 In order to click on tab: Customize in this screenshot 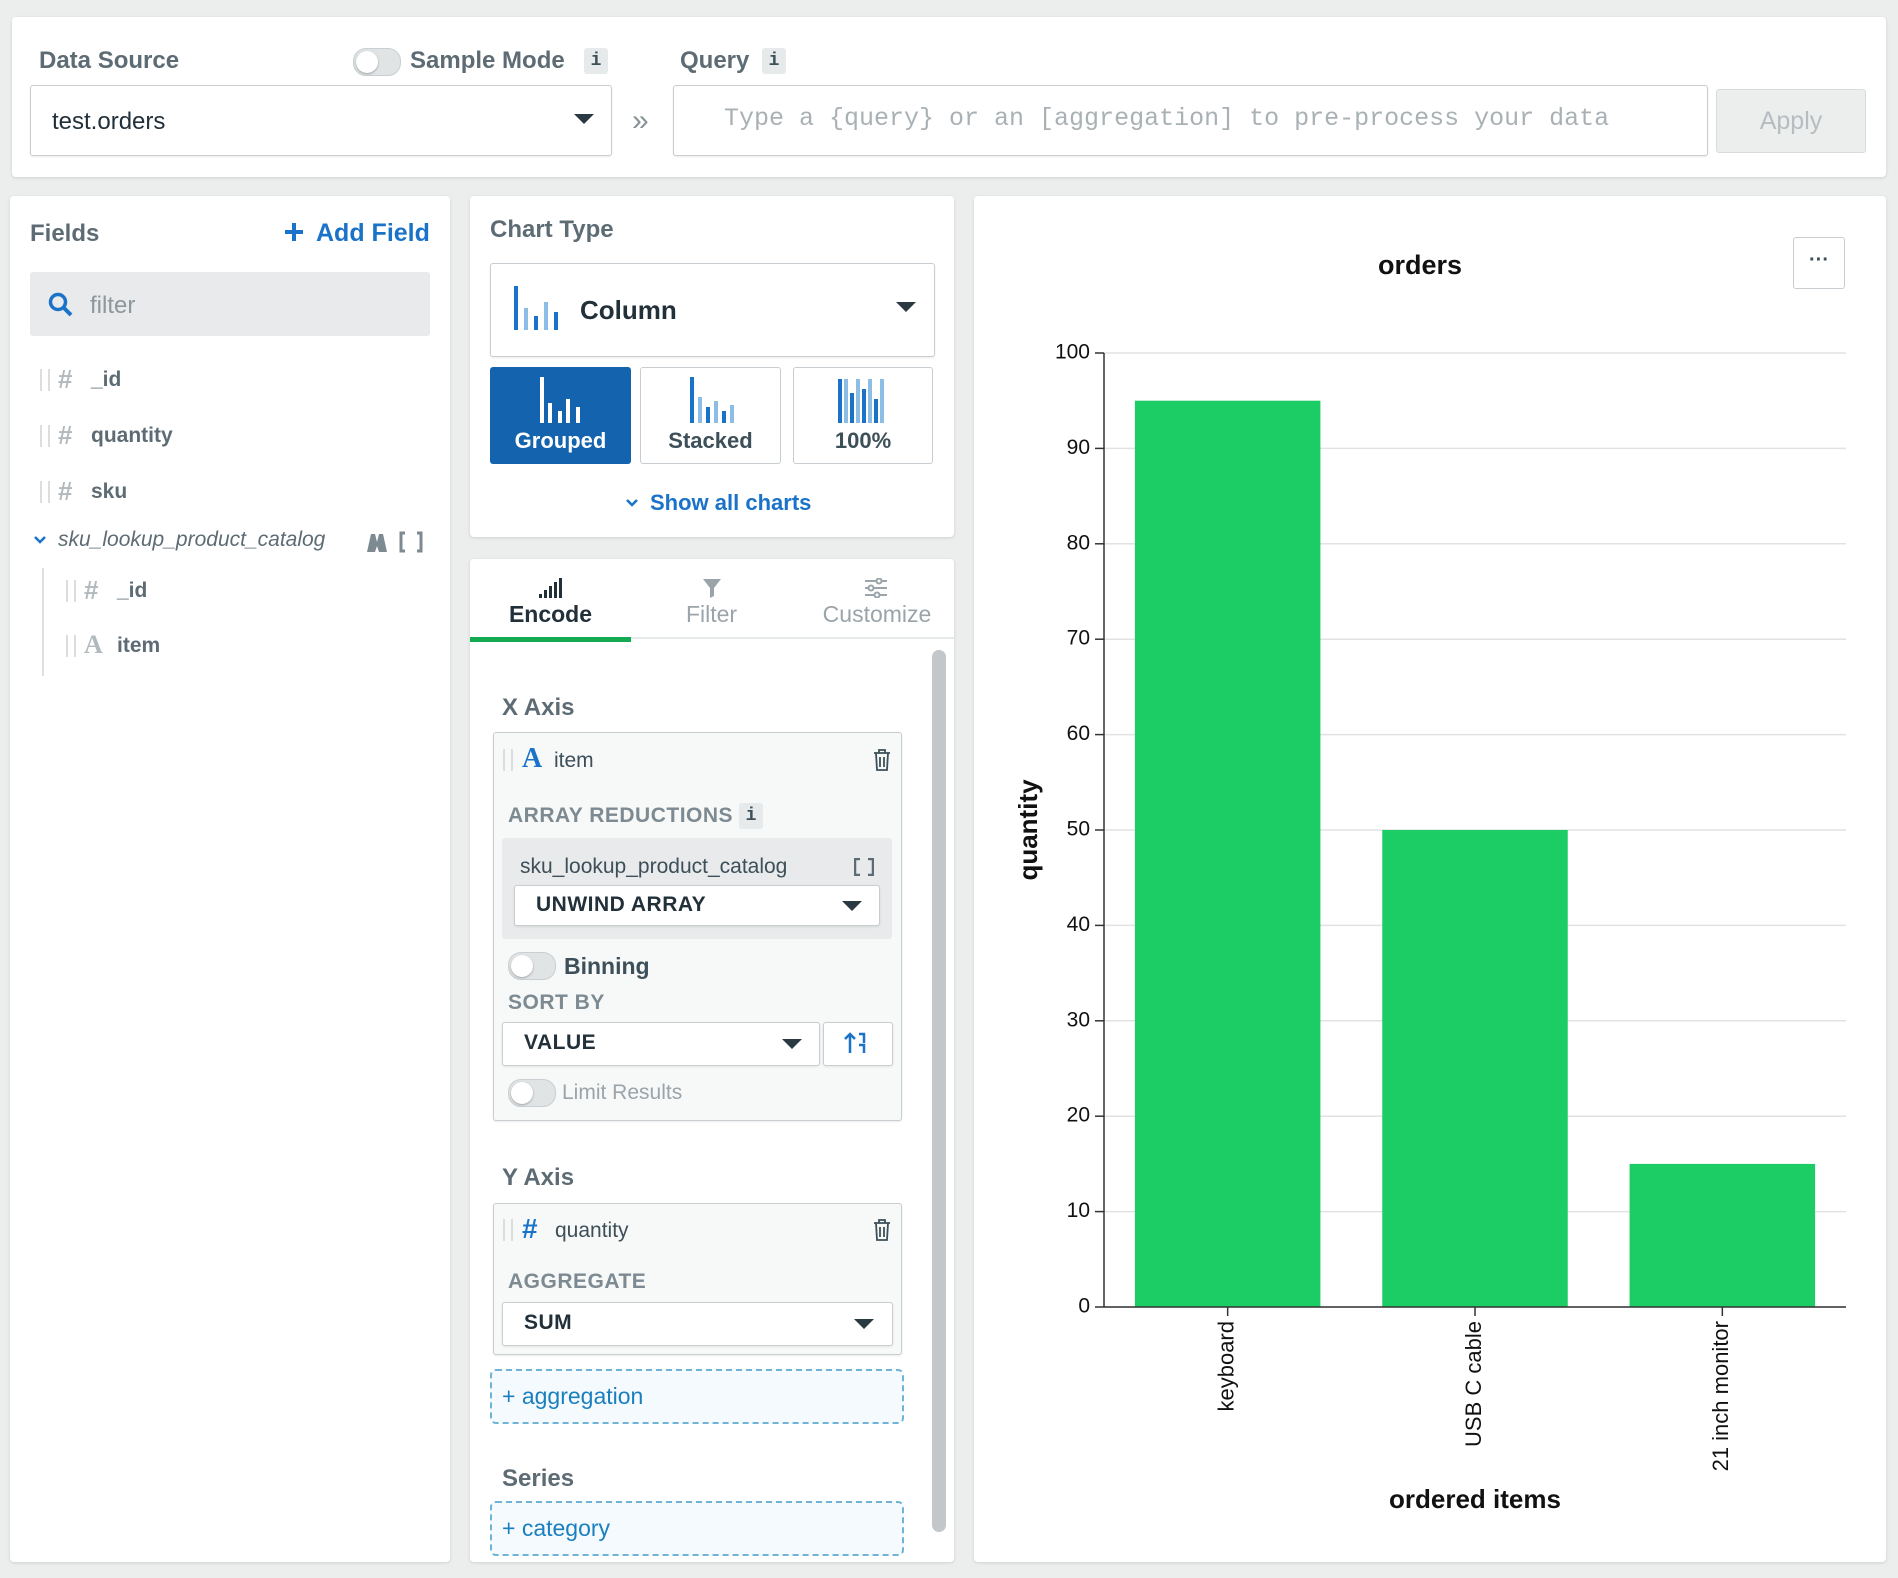, I will do `click(877, 614)`.